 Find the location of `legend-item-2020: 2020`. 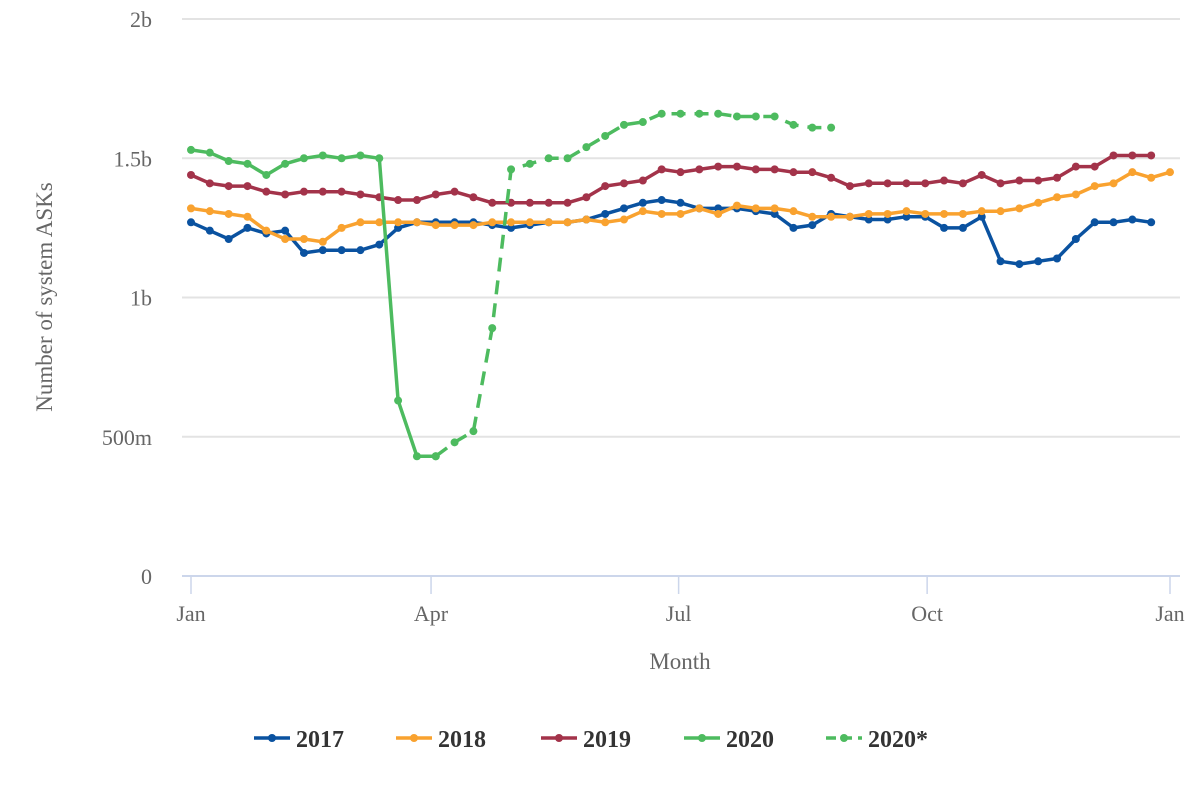

legend-item-2020: 2020 is located at coordinates (729, 740).